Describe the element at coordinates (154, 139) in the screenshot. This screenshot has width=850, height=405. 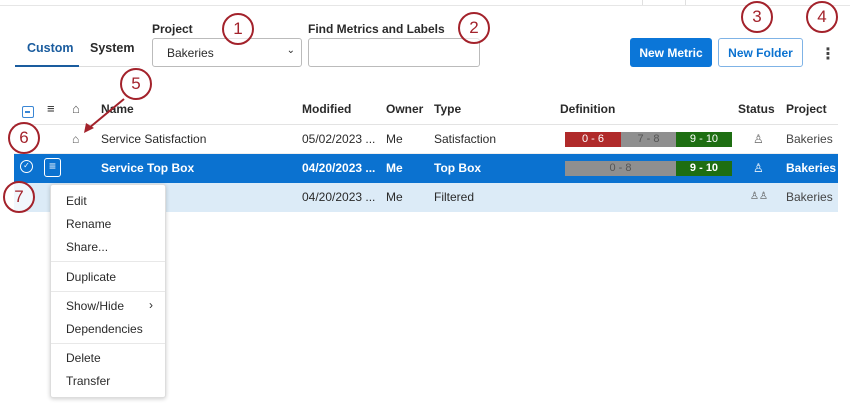
I see `row-name: Service Satisfaction` at that location.